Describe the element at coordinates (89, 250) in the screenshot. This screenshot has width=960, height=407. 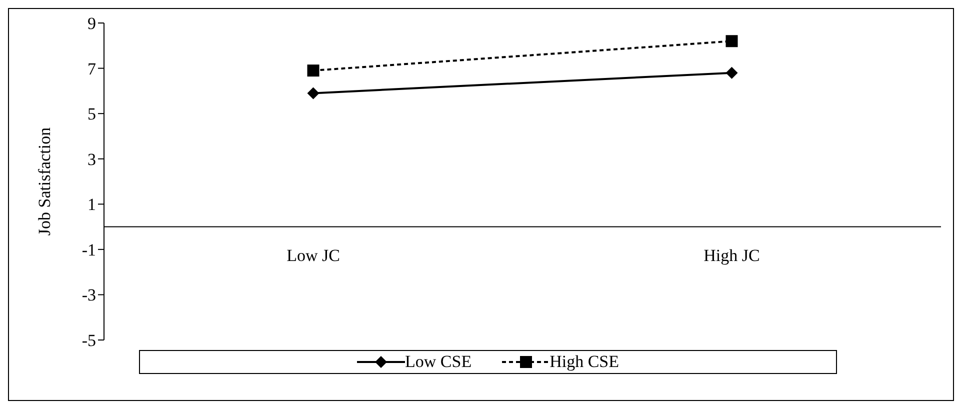
I see `y-tick-label: -1` at that location.